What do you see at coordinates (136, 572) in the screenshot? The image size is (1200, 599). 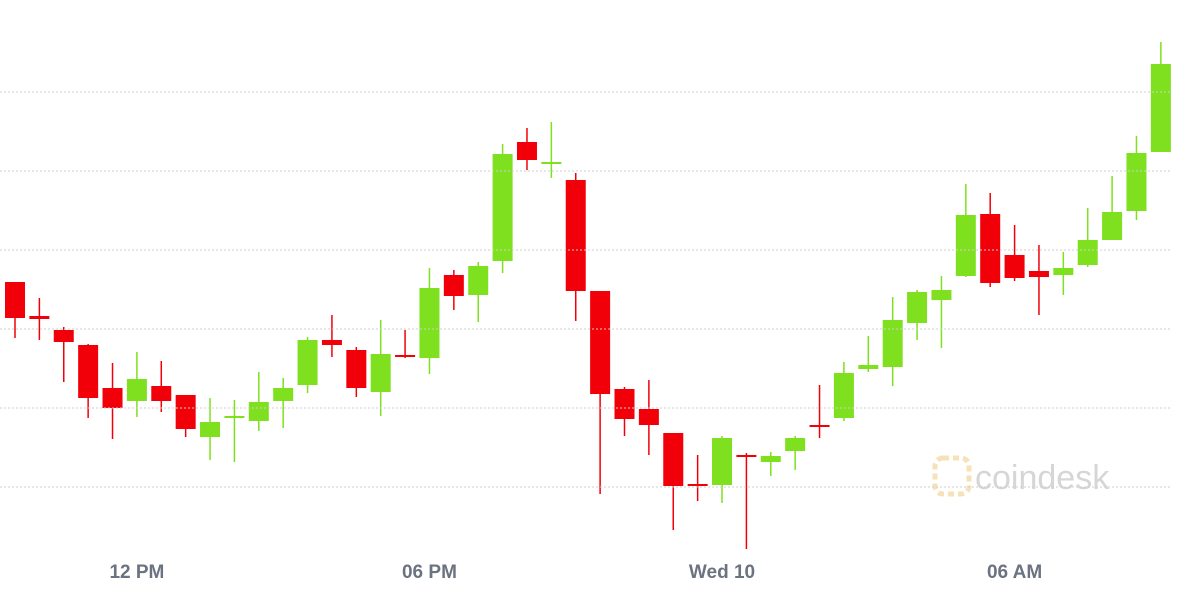 I see `x-tick-label: 12 PM` at bounding box center [136, 572].